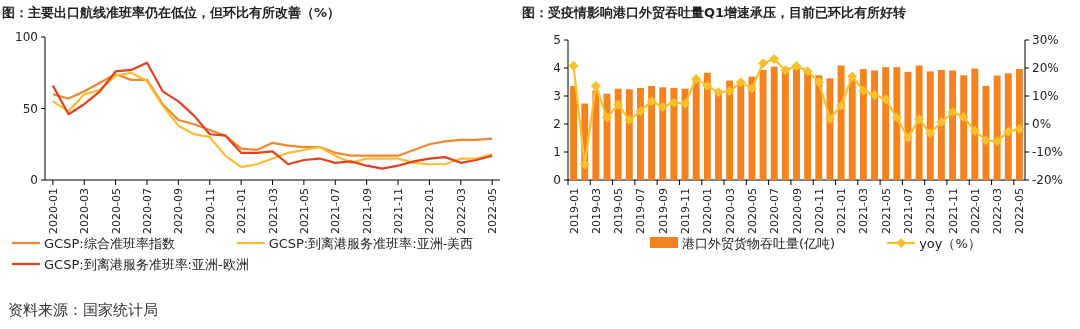 The width and height of the screenshot is (1080, 329). Describe the element at coordinates (171, 12) in the screenshot. I see `chart-title: 图：主要出口航线准班率仍在低位，但环比有所改善（%）` at that location.